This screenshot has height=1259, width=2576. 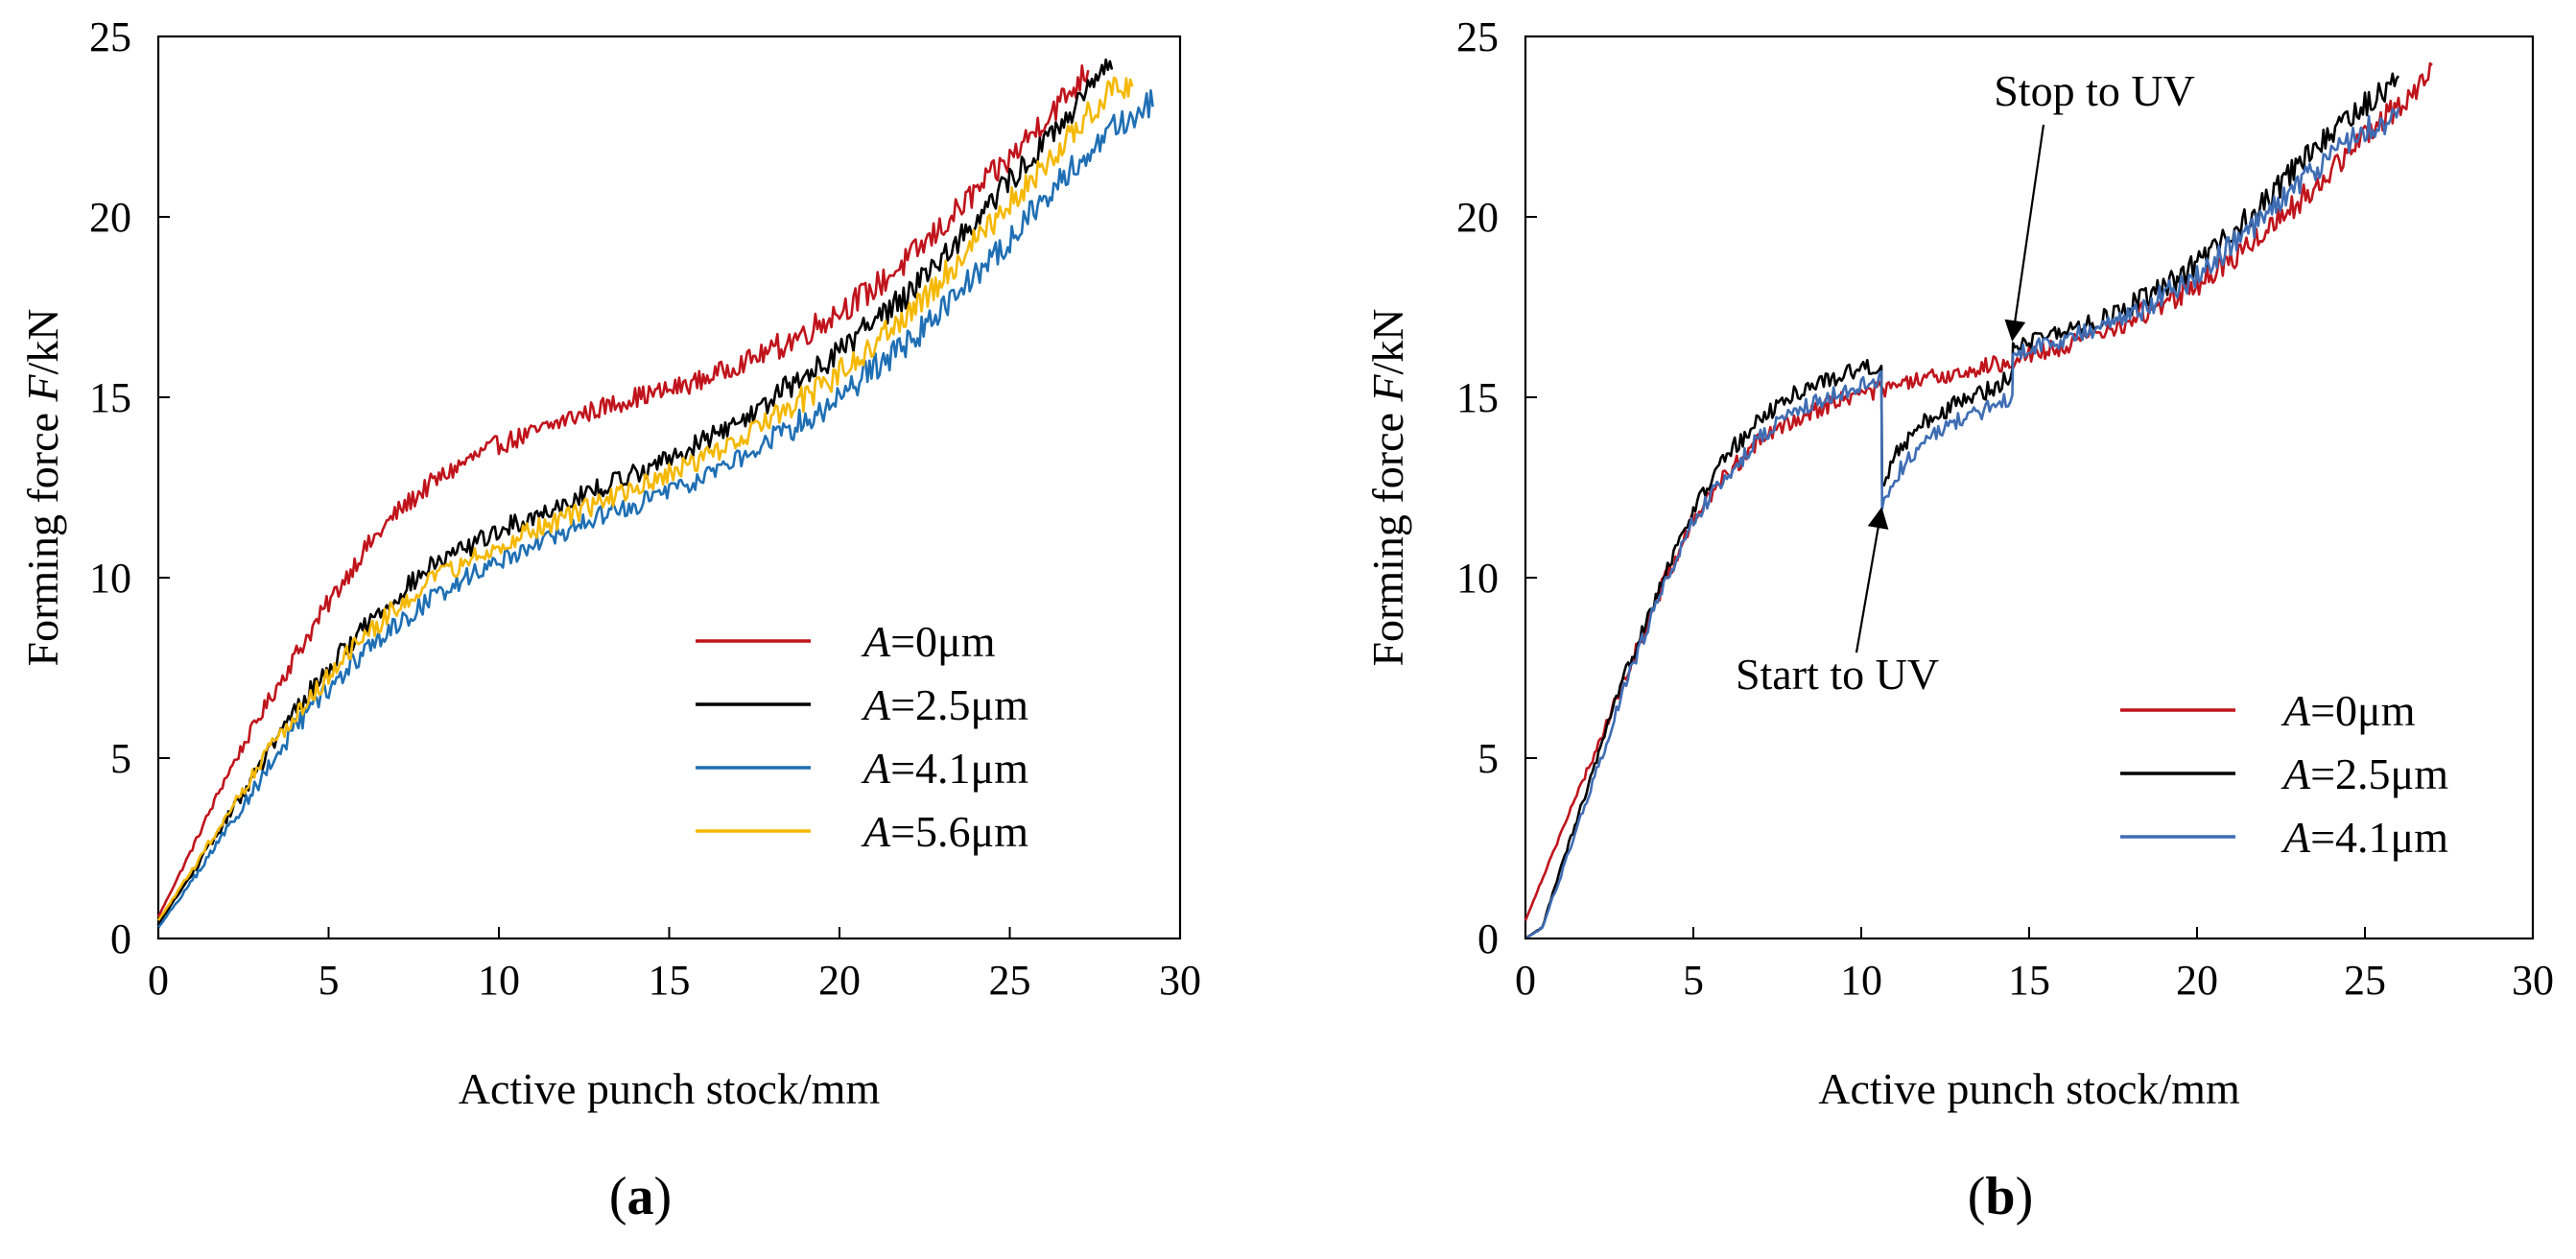 I want to click on panel-label-letter: b, so click(x=2000, y=1196).